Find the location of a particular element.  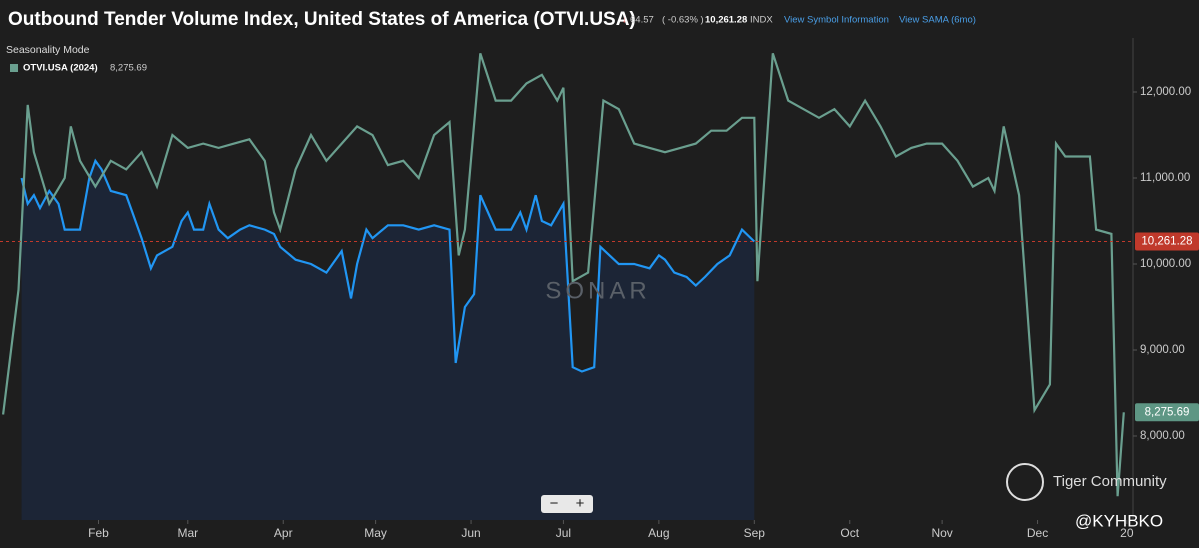

x-tick-label: Jul is located at coordinates (563, 533).